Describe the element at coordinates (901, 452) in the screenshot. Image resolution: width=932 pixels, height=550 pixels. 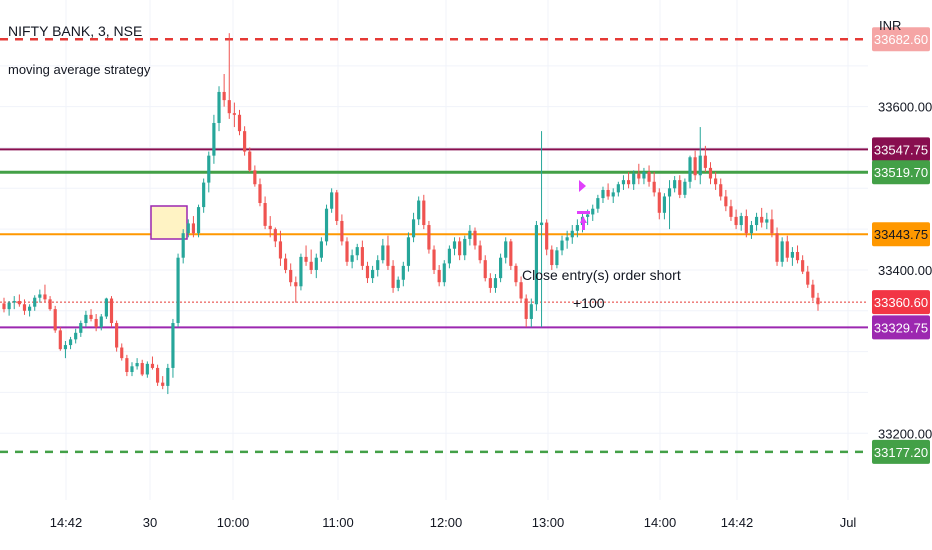
I see `price-label-text: 33177.20` at that location.